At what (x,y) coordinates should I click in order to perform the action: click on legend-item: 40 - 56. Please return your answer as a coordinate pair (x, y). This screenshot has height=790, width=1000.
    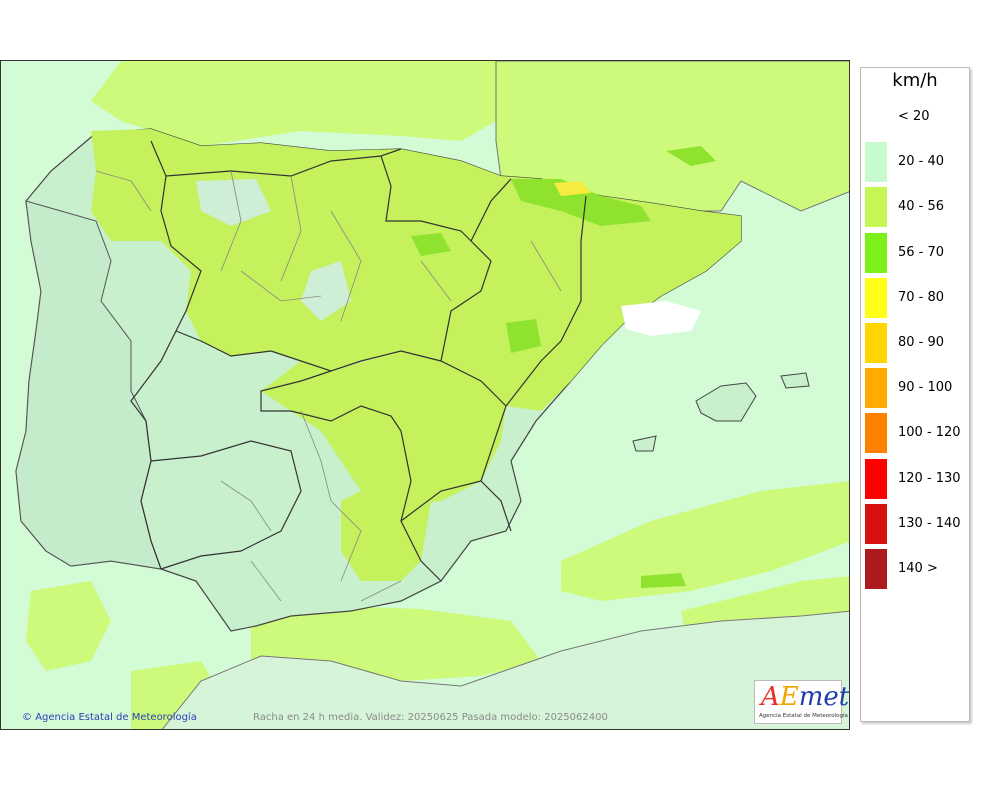
    Looking at the image, I should click on (915, 206).